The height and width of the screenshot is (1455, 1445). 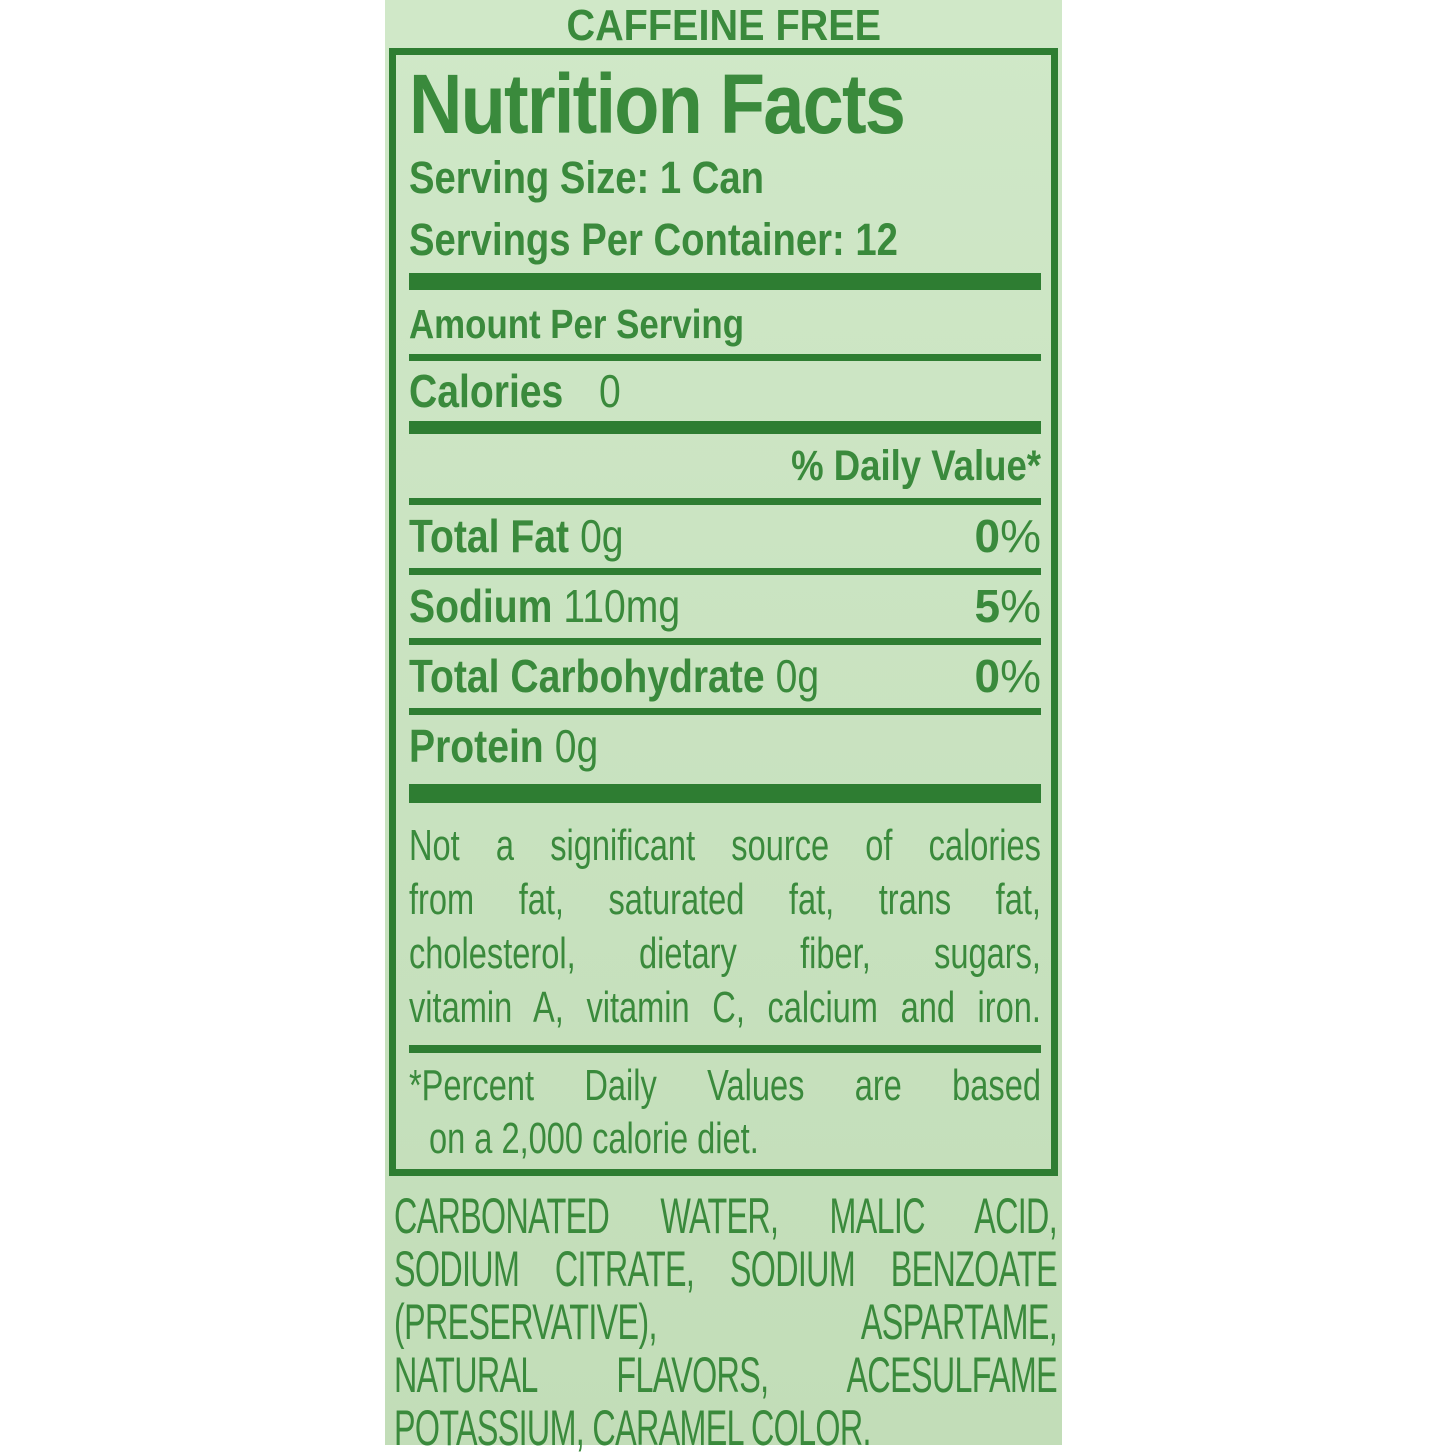 I want to click on nutrient-row-total-carbohydrate: Total Carbohydrate 0g 0%, so click(x=725, y=676).